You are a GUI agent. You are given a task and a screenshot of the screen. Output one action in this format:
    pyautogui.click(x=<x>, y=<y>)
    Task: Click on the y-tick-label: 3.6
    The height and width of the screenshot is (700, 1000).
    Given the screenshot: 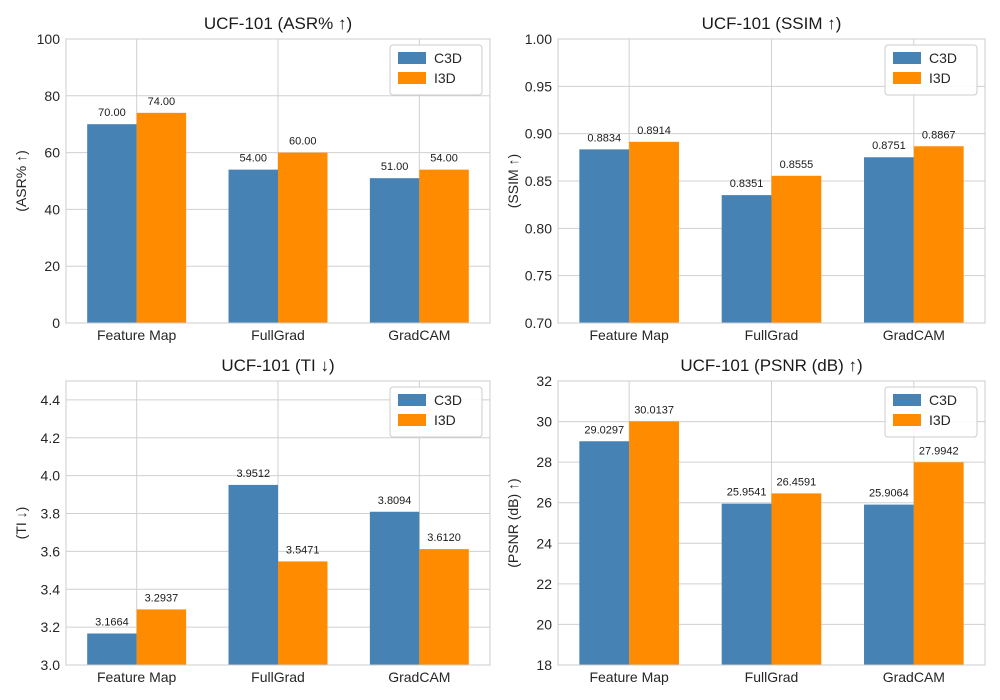 What is the action you would take?
    pyautogui.click(x=51, y=551)
    